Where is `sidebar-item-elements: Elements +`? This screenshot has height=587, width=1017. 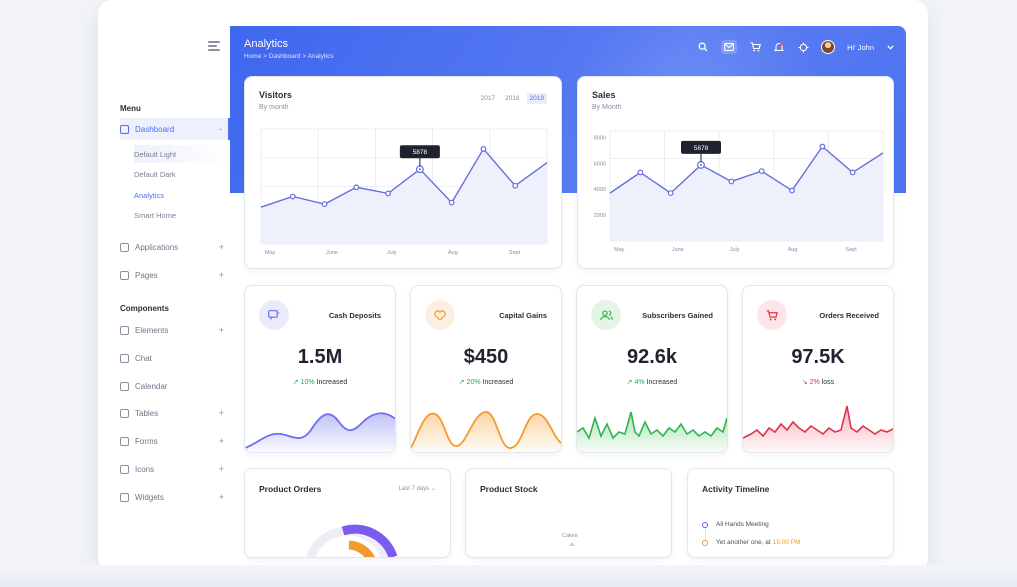 sidebar-item-elements: Elements + is located at coordinates (175, 330).